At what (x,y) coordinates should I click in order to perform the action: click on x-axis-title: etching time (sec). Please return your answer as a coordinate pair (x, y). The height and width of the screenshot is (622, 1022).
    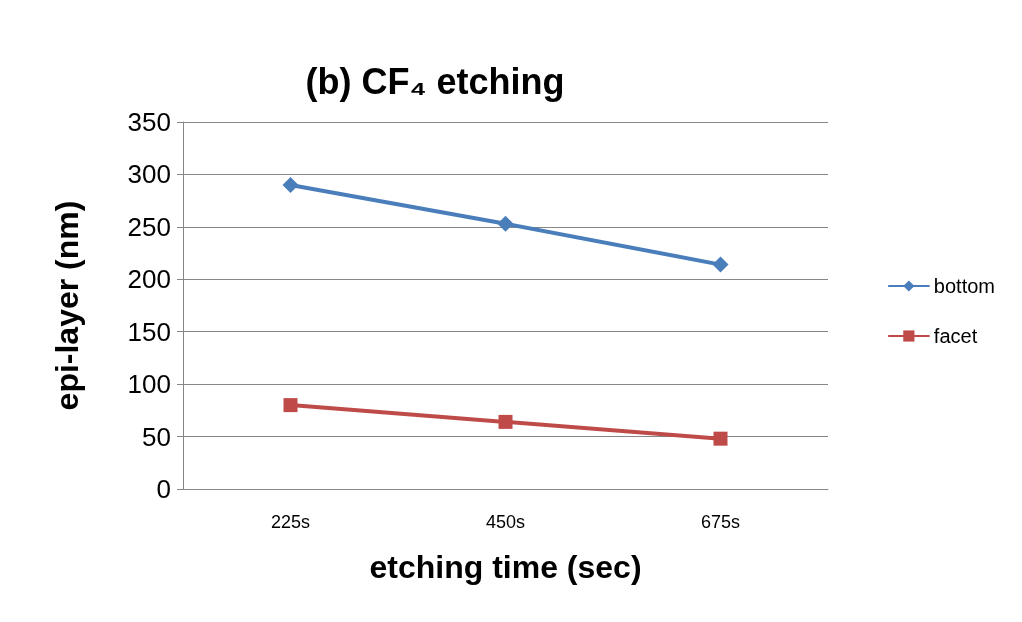
    Looking at the image, I should click on (505, 567).